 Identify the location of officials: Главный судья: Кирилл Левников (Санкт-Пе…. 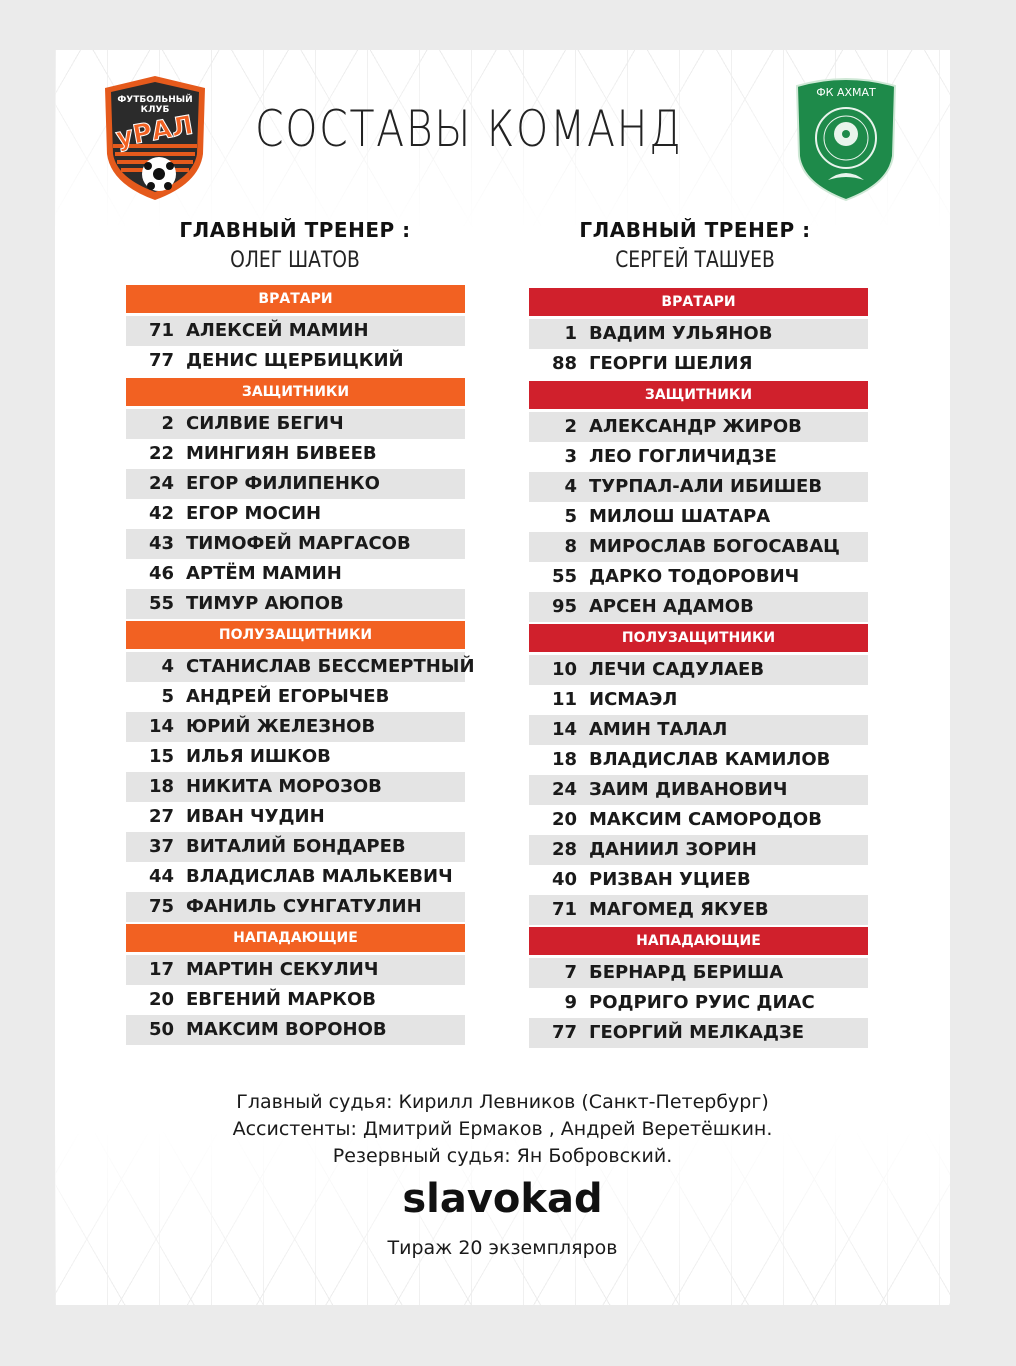
(502, 1129).